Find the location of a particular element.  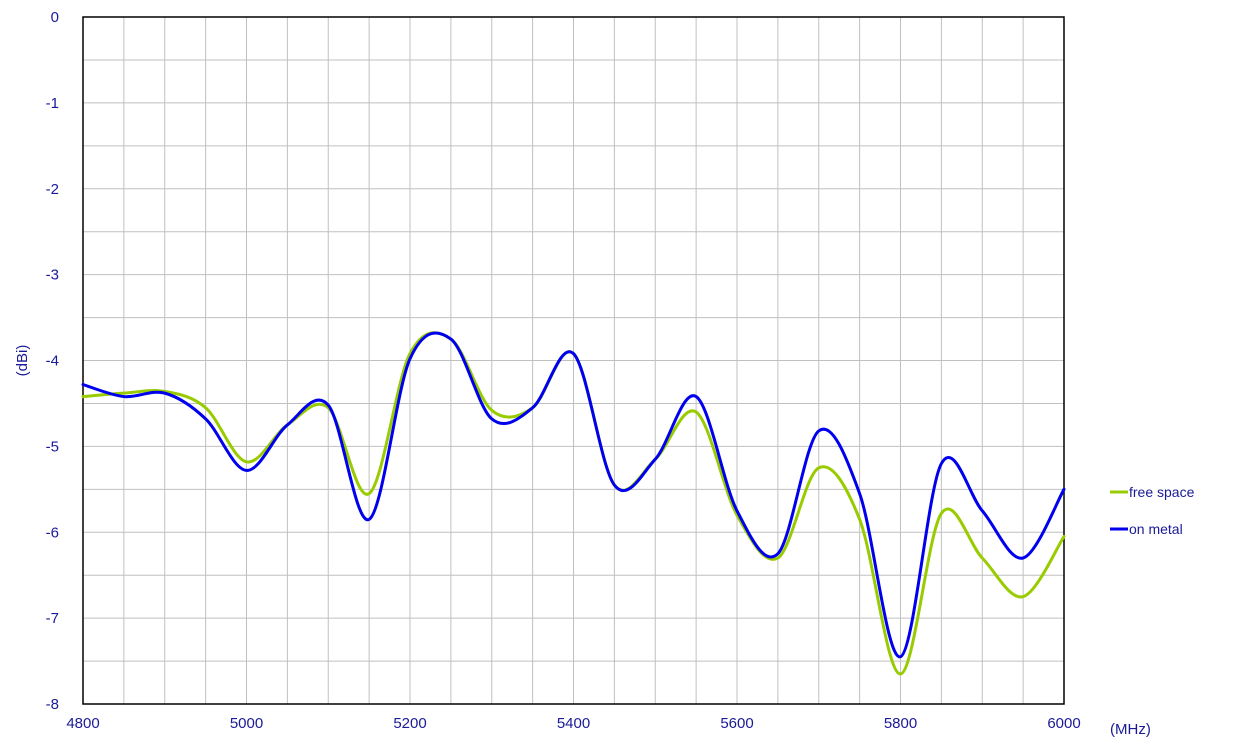

legend: free space on metal is located at coordinates (1152, 510).